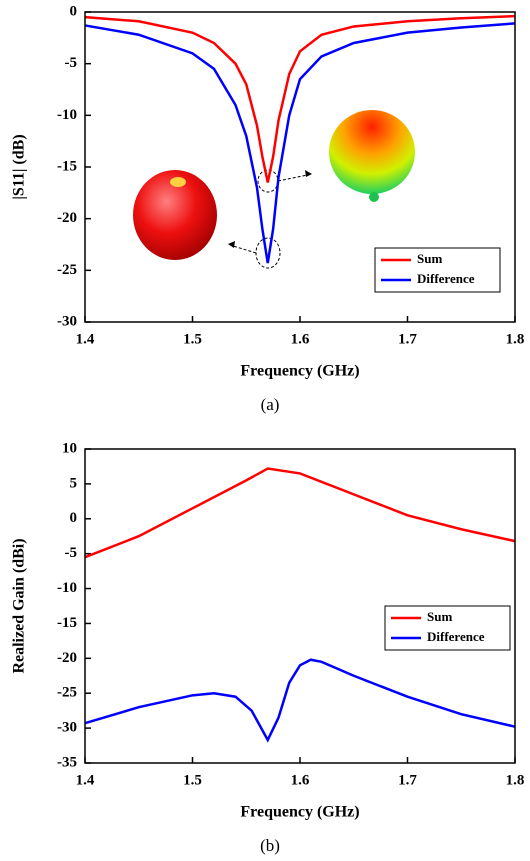  What do you see at coordinates (268, 253) in the screenshot?
I see `marker-circle` at bounding box center [268, 253].